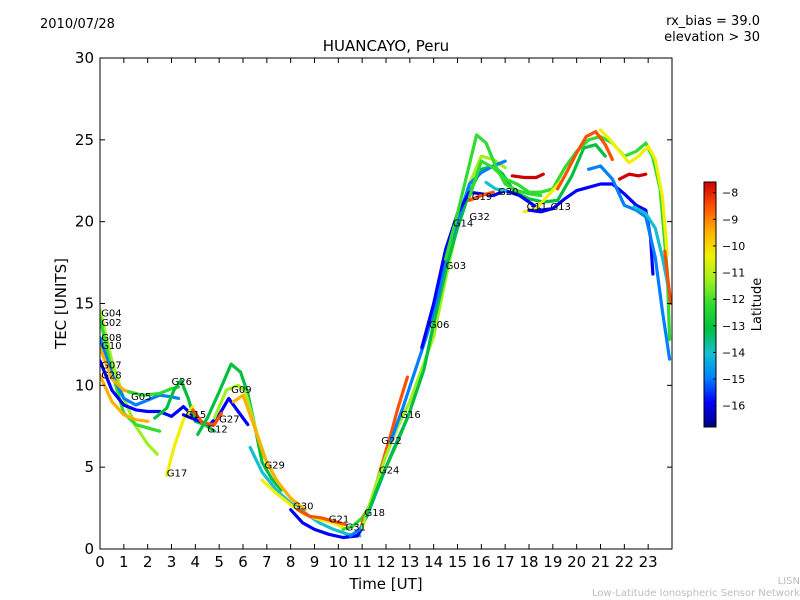  I want to click on y-tick-label: 15, so click(84, 304).